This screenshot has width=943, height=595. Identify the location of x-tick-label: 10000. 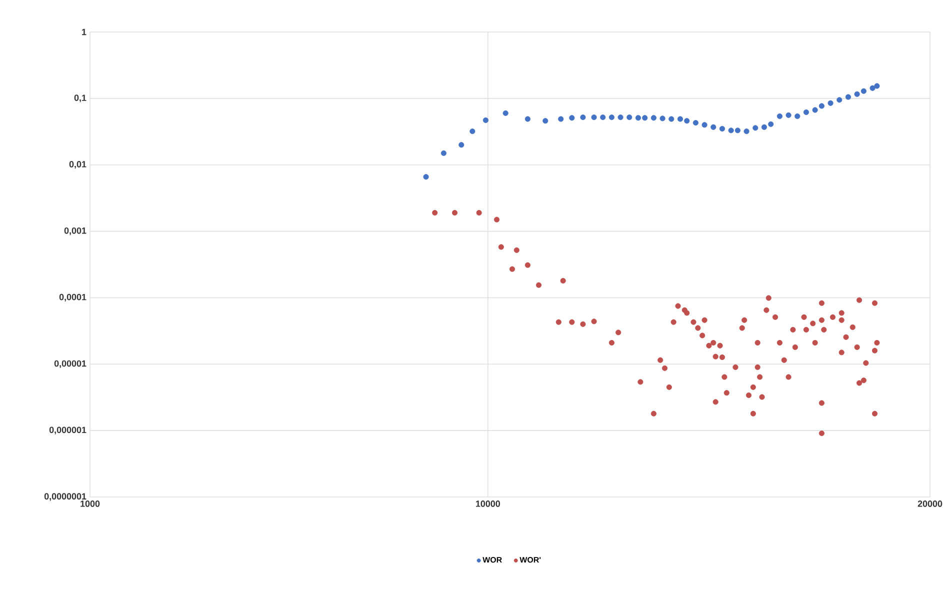
(488, 503).